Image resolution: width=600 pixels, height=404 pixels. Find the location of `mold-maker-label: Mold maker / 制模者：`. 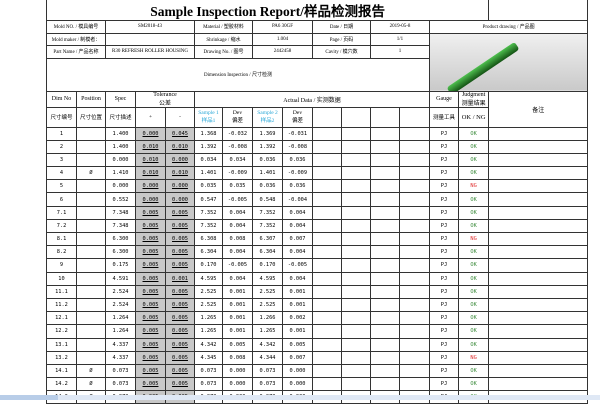

mold-maker-label: Mold maker / 制模者： is located at coordinates (76, 39).